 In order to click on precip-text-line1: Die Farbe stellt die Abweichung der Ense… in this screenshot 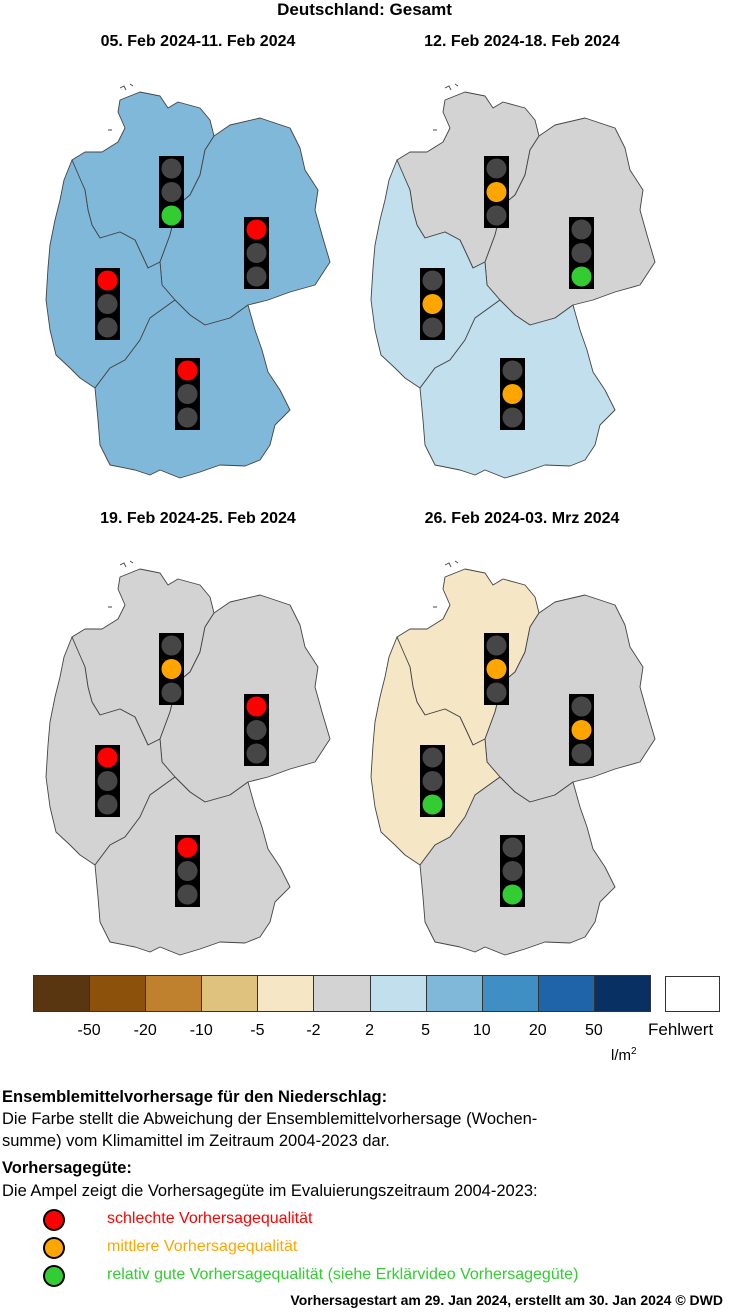, I will do `click(270, 1119)`.